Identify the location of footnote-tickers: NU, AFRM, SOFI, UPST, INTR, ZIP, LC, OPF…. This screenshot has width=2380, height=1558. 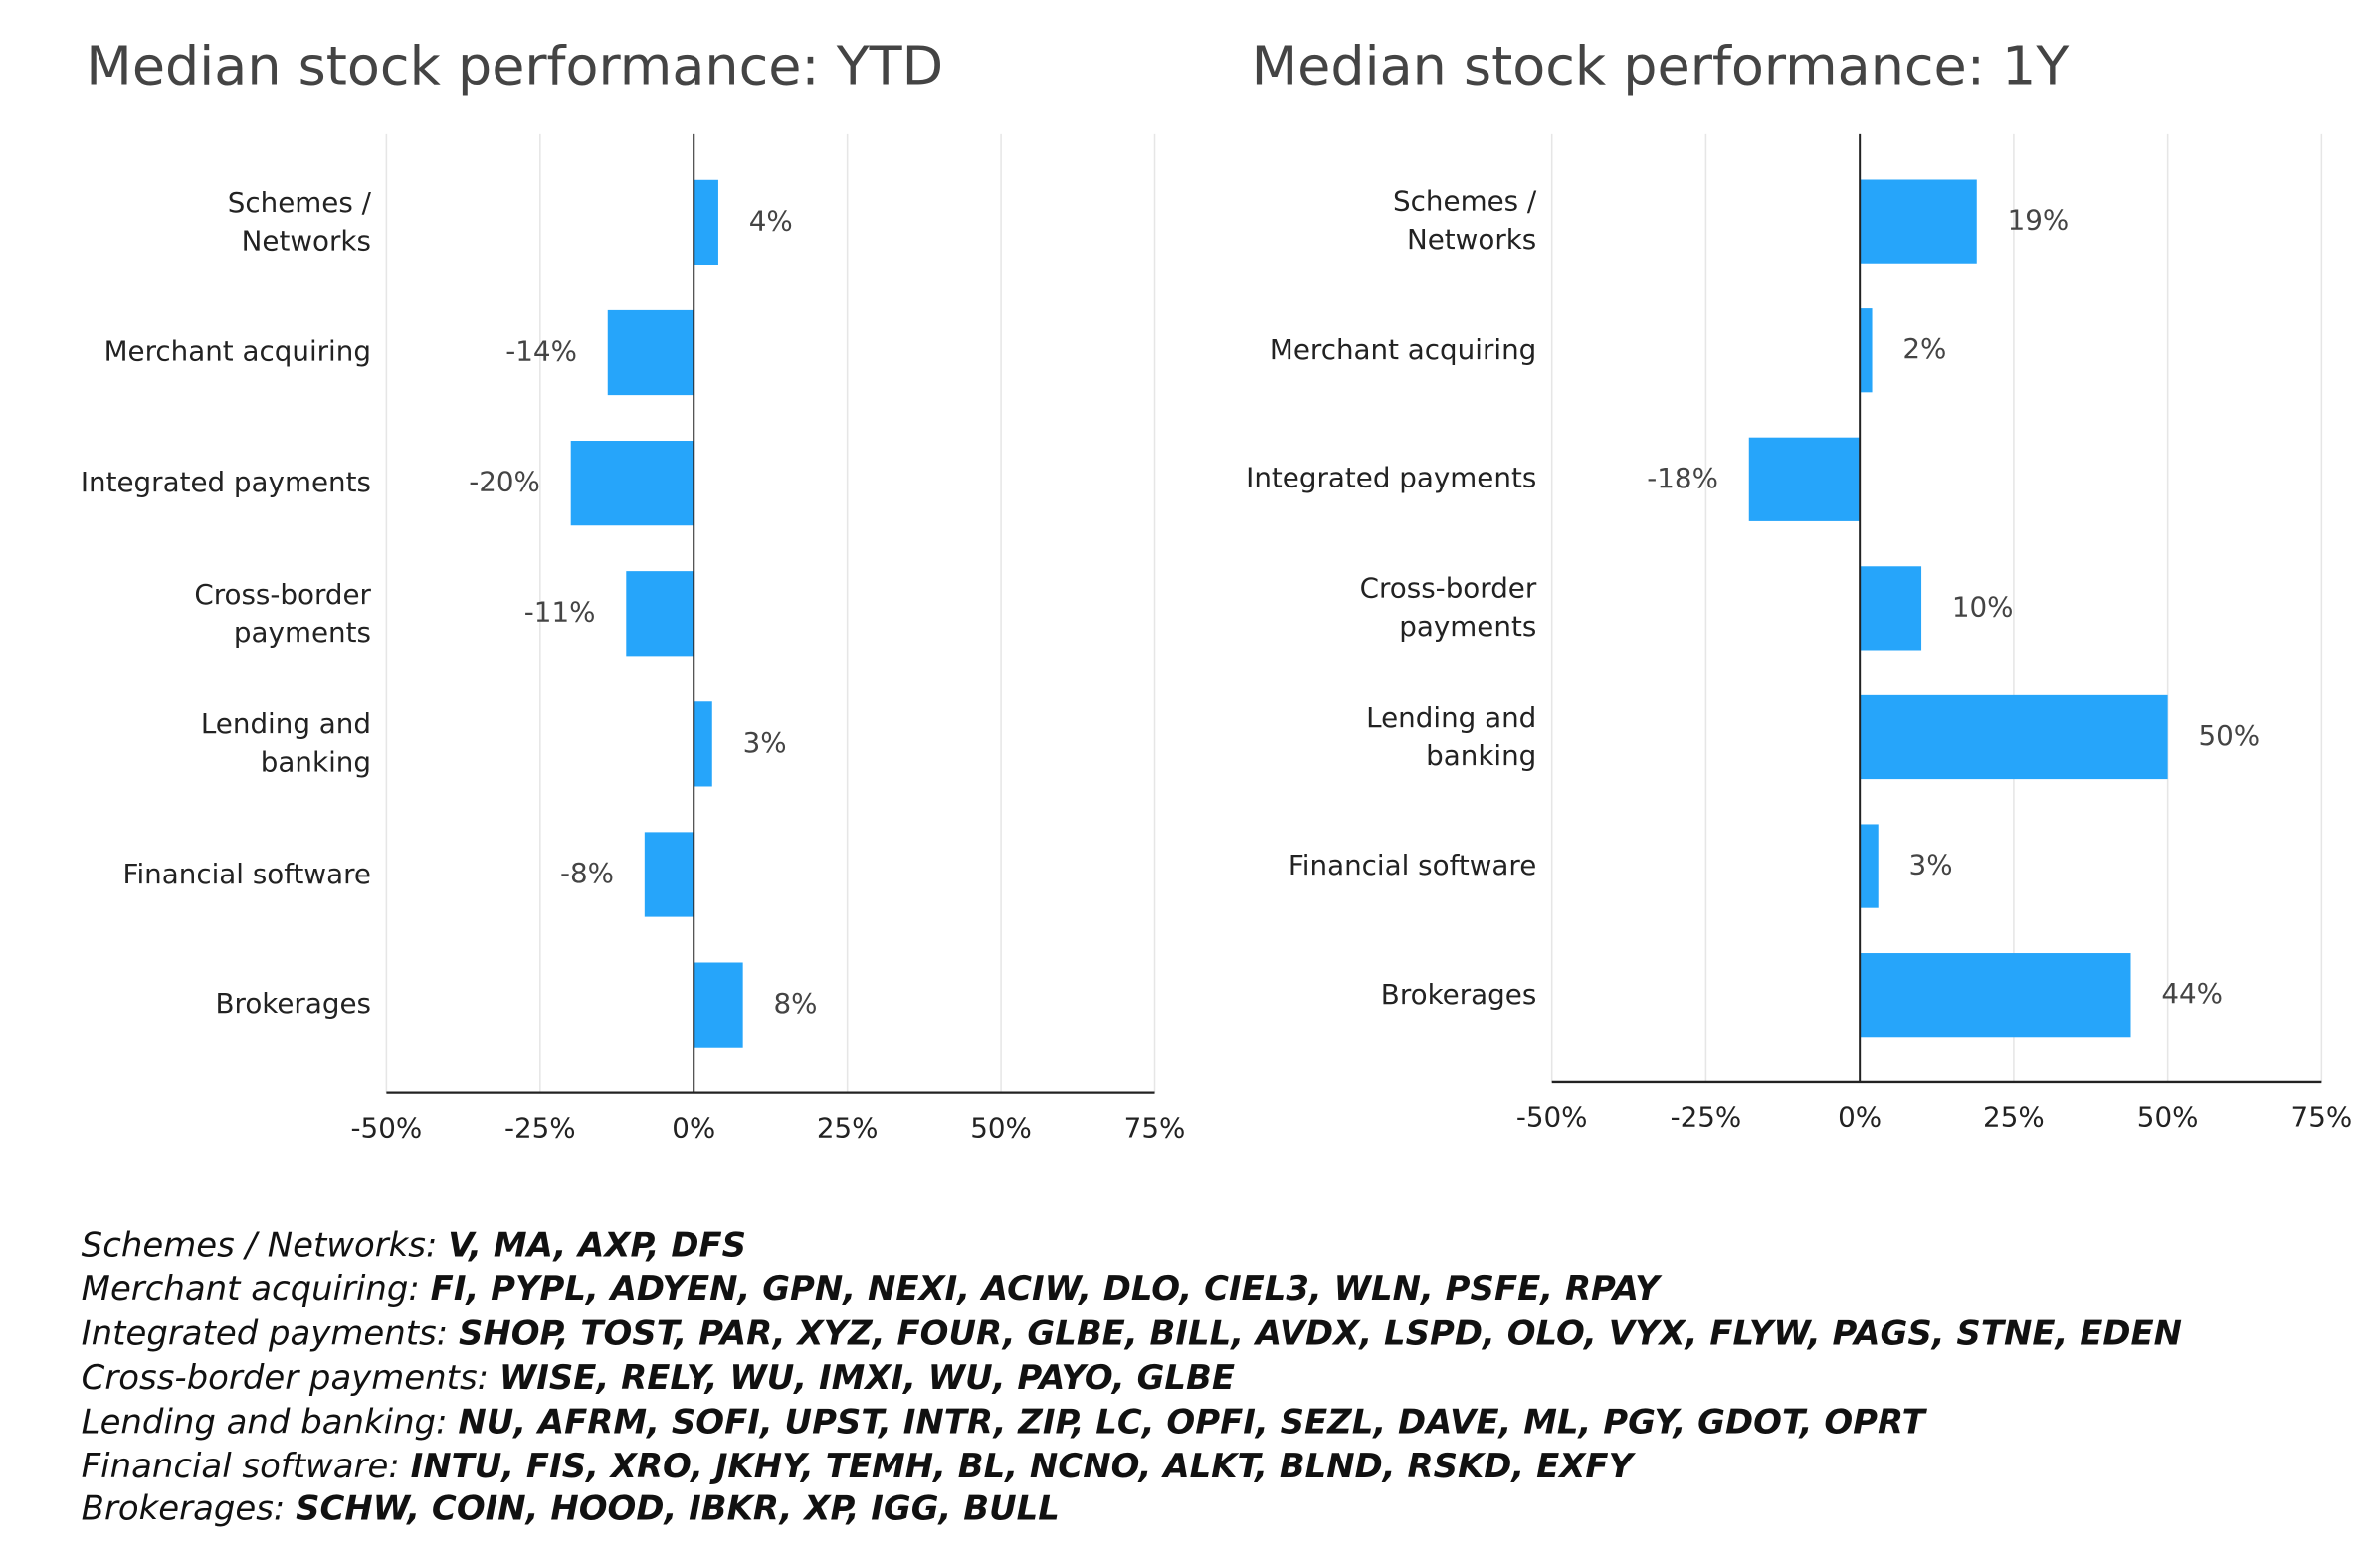
(1191, 1423).